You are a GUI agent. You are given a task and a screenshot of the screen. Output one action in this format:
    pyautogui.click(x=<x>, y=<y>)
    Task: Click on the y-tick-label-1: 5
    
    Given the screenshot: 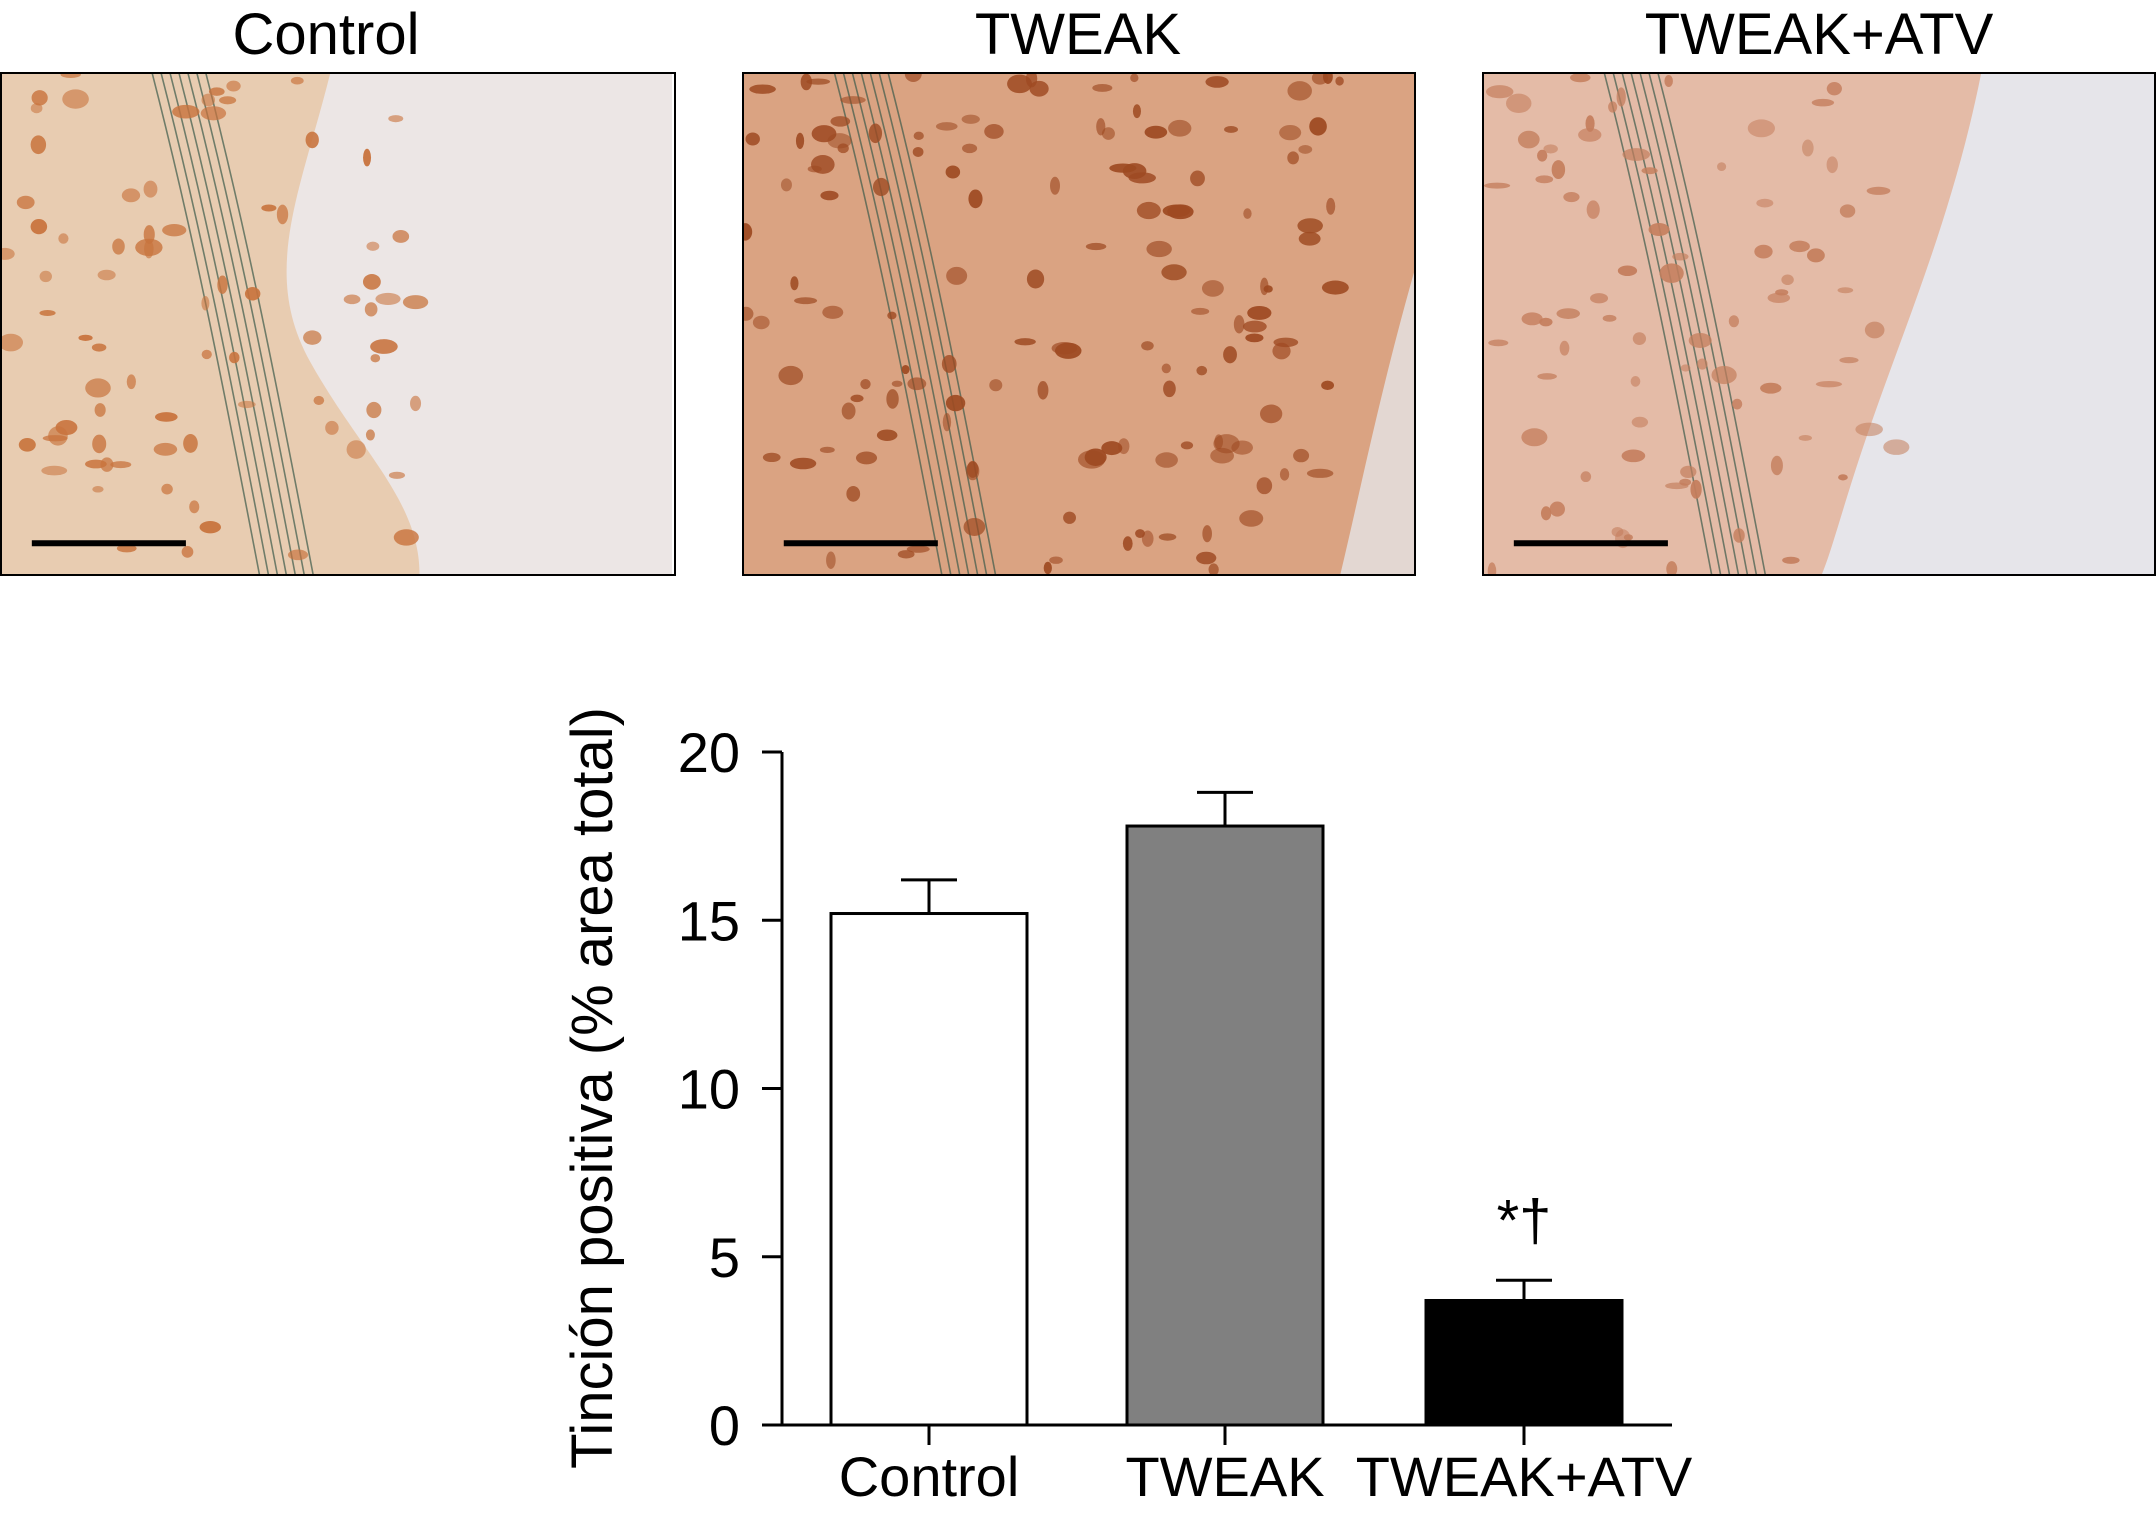 What is the action you would take?
    pyautogui.click(x=724, y=1257)
    